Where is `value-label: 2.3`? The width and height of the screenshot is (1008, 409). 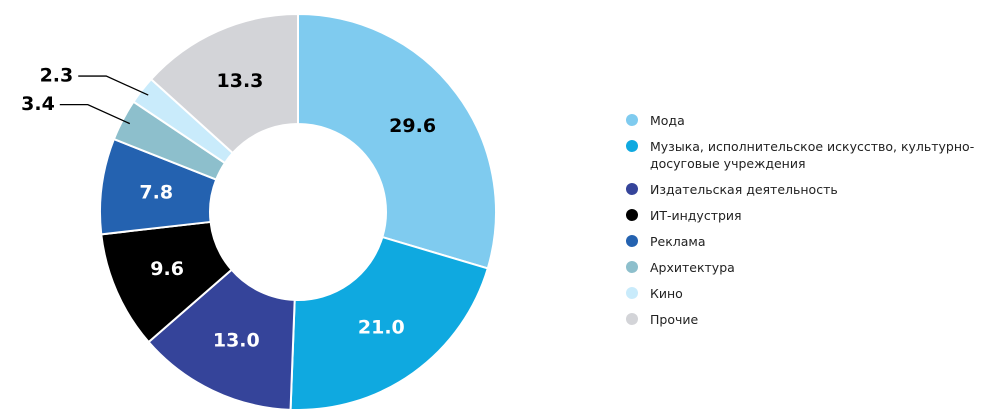
value-label: 2.3 is located at coordinates (57, 76).